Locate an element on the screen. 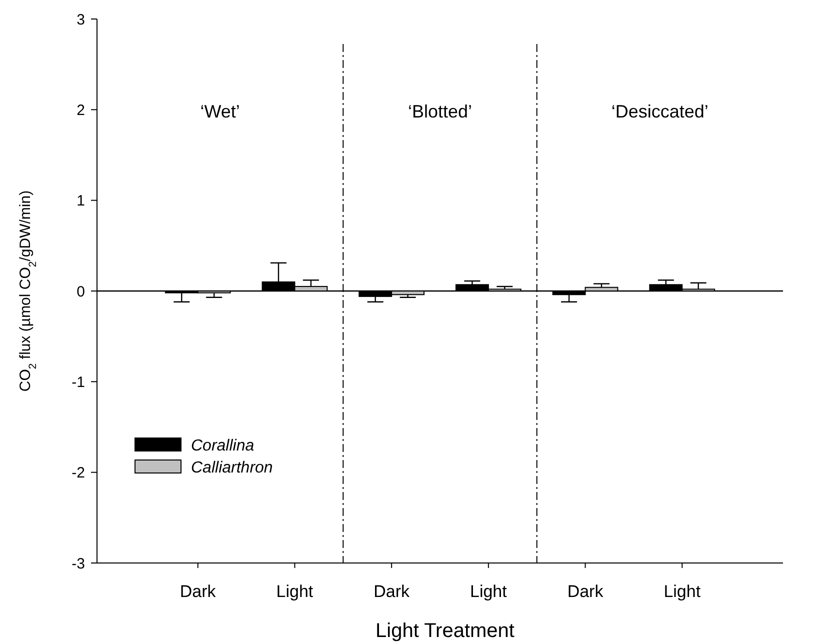  y-tick-label: 1 is located at coordinates (80, 201).